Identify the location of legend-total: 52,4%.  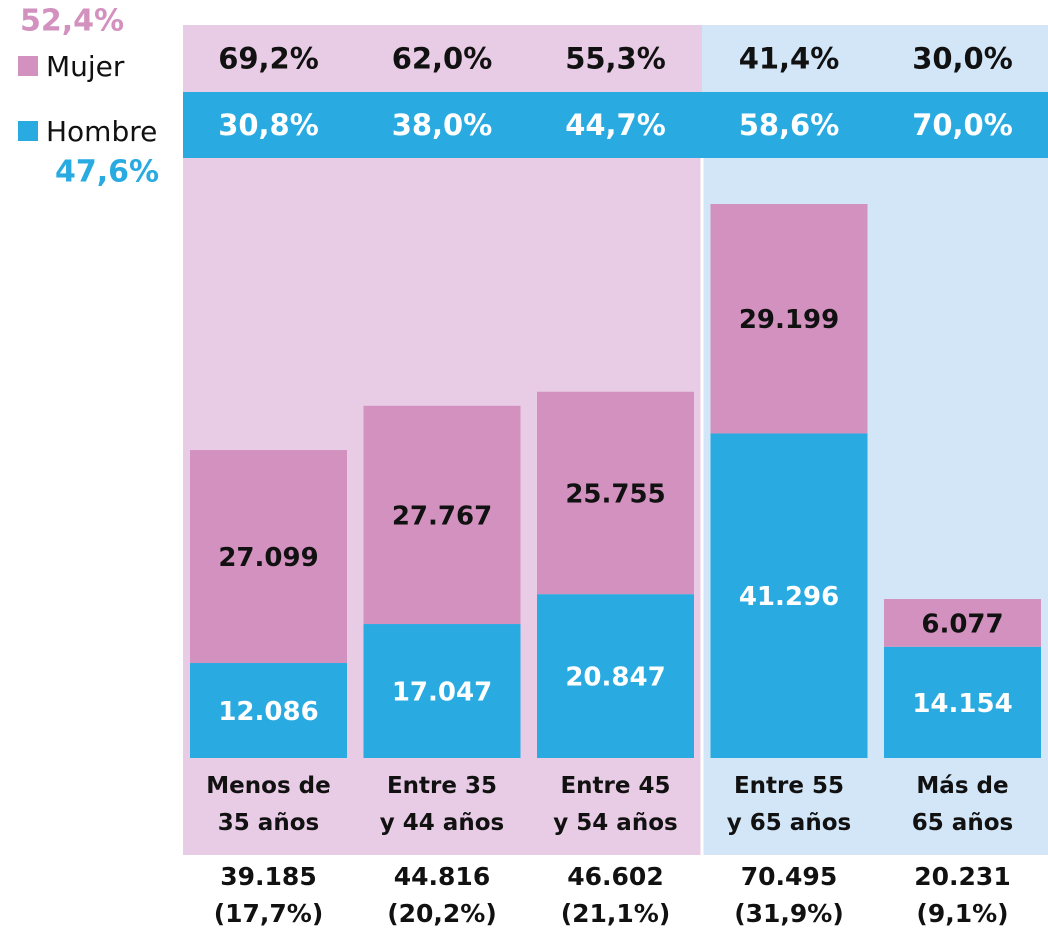
(72, 21).